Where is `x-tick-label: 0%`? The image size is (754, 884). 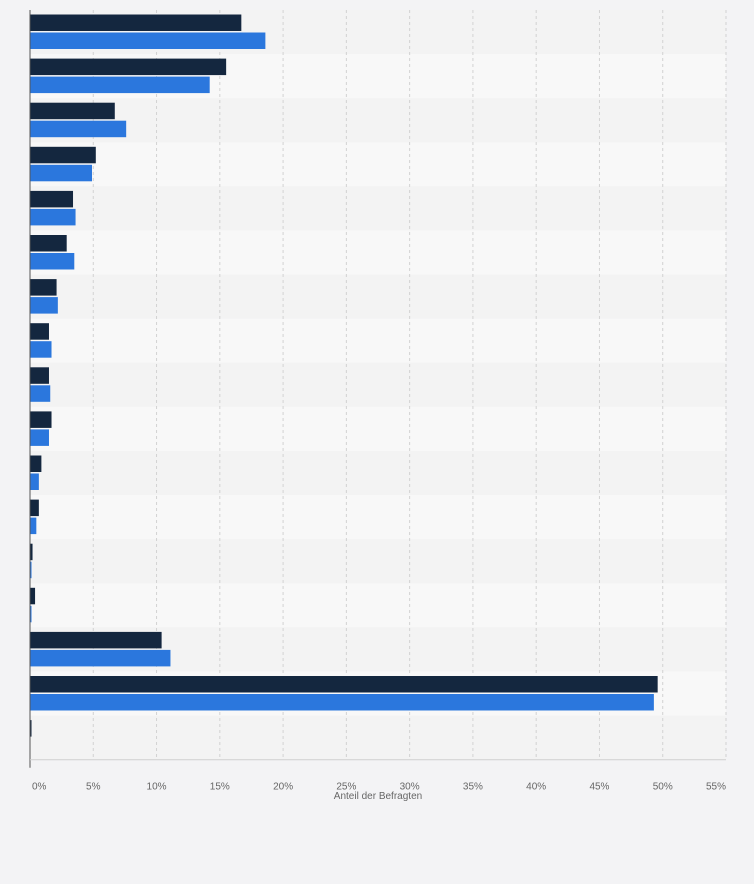 x-tick-label: 0% is located at coordinates (39, 787).